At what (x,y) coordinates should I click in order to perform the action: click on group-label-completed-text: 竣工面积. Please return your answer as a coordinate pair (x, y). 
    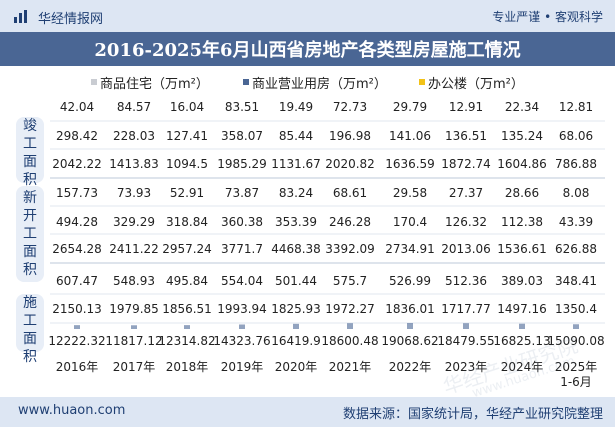
    Looking at the image, I should click on (30, 153).